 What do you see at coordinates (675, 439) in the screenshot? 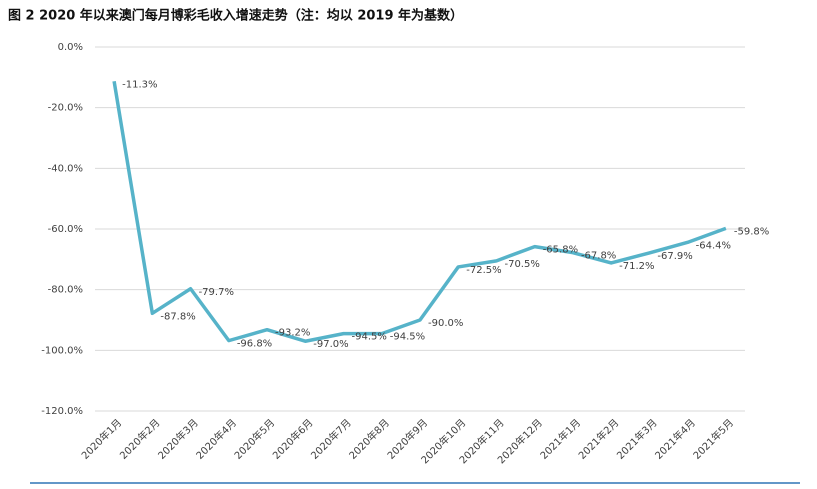
I see `x-tick-label: 2021年4月` at bounding box center [675, 439].